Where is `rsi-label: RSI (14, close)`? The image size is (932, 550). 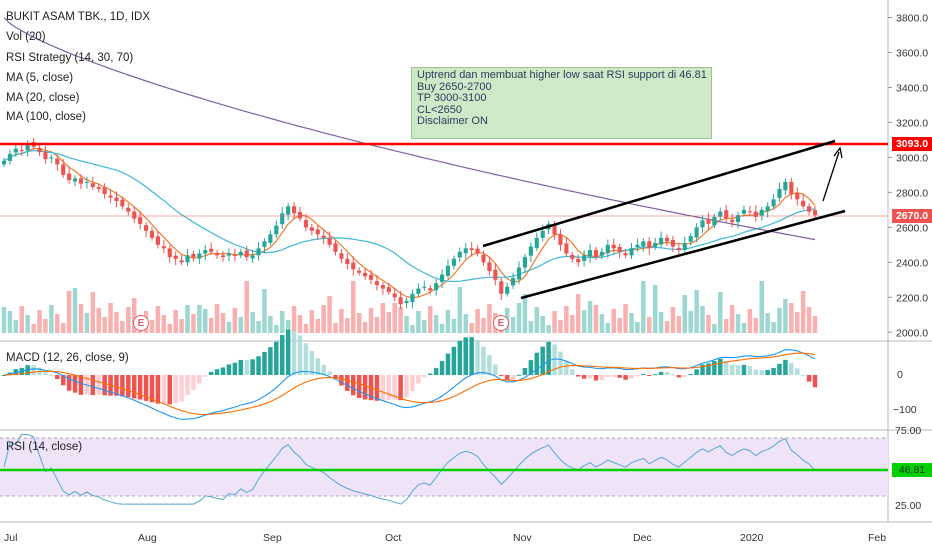
rsi-label: RSI (14, close) is located at coordinates (44, 447).